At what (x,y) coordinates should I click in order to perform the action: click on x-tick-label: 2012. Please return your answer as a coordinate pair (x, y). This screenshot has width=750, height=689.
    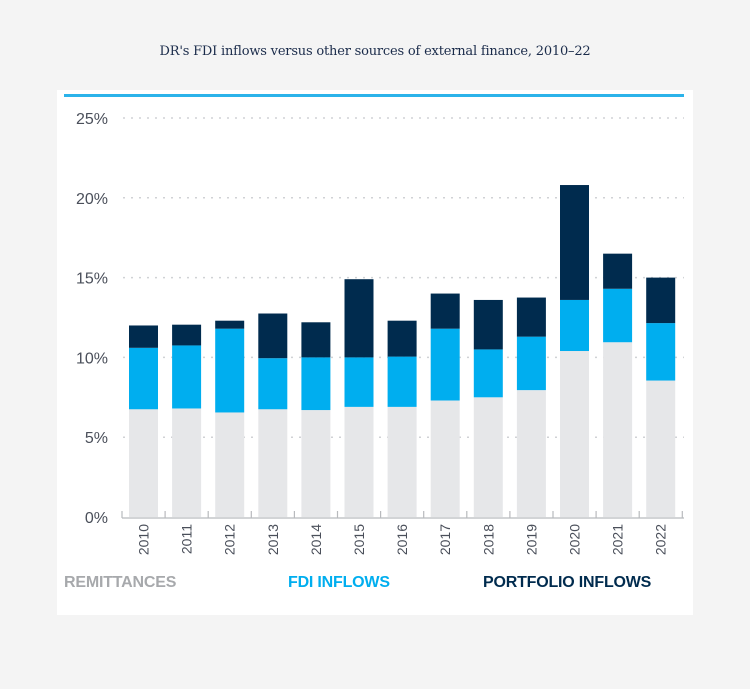
    Looking at the image, I should click on (230, 539).